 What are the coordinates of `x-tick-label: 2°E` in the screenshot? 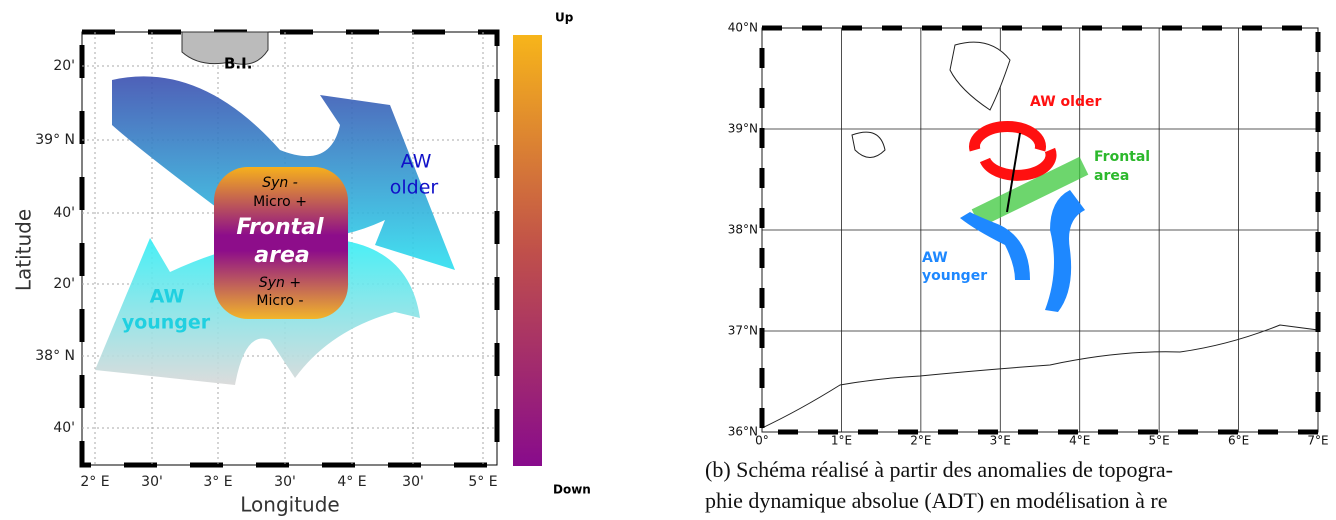 It's located at (920, 441).